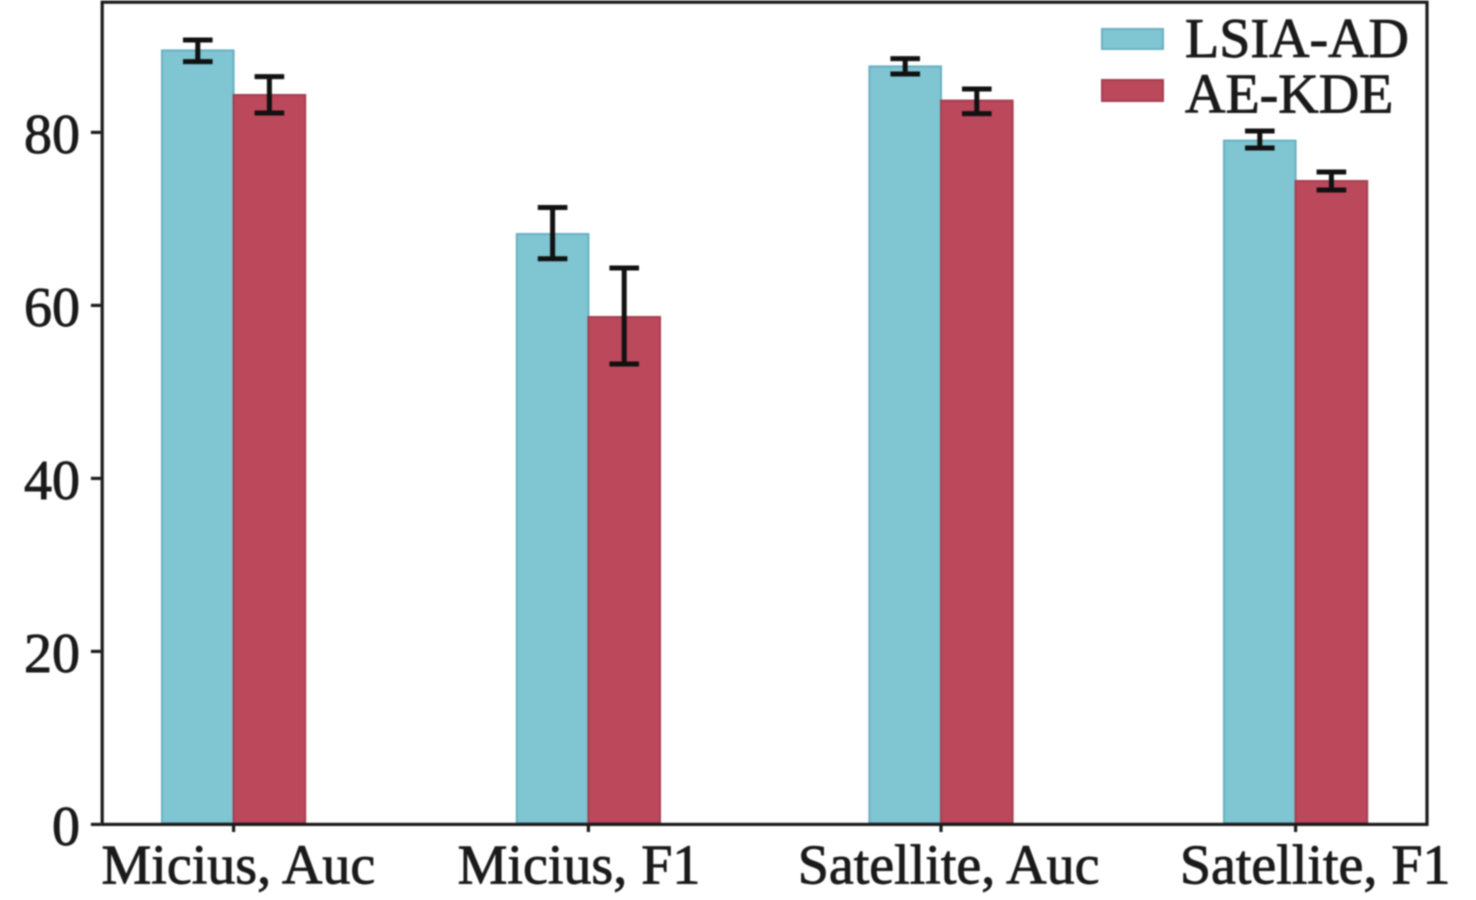  What do you see at coordinates (1315, 866) in the screenshot?
I see `svg-text: Satellite, F1` at bounding box center [1315, 866].